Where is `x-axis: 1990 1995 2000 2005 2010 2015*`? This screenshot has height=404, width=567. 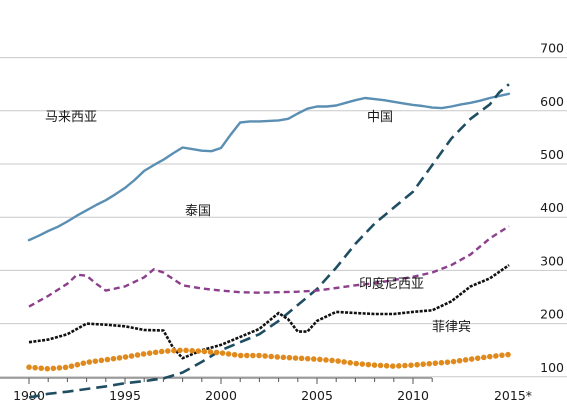 x-axis: 1990 1995 2000 2005 2010 2015* is located at coordinates (266, 390).